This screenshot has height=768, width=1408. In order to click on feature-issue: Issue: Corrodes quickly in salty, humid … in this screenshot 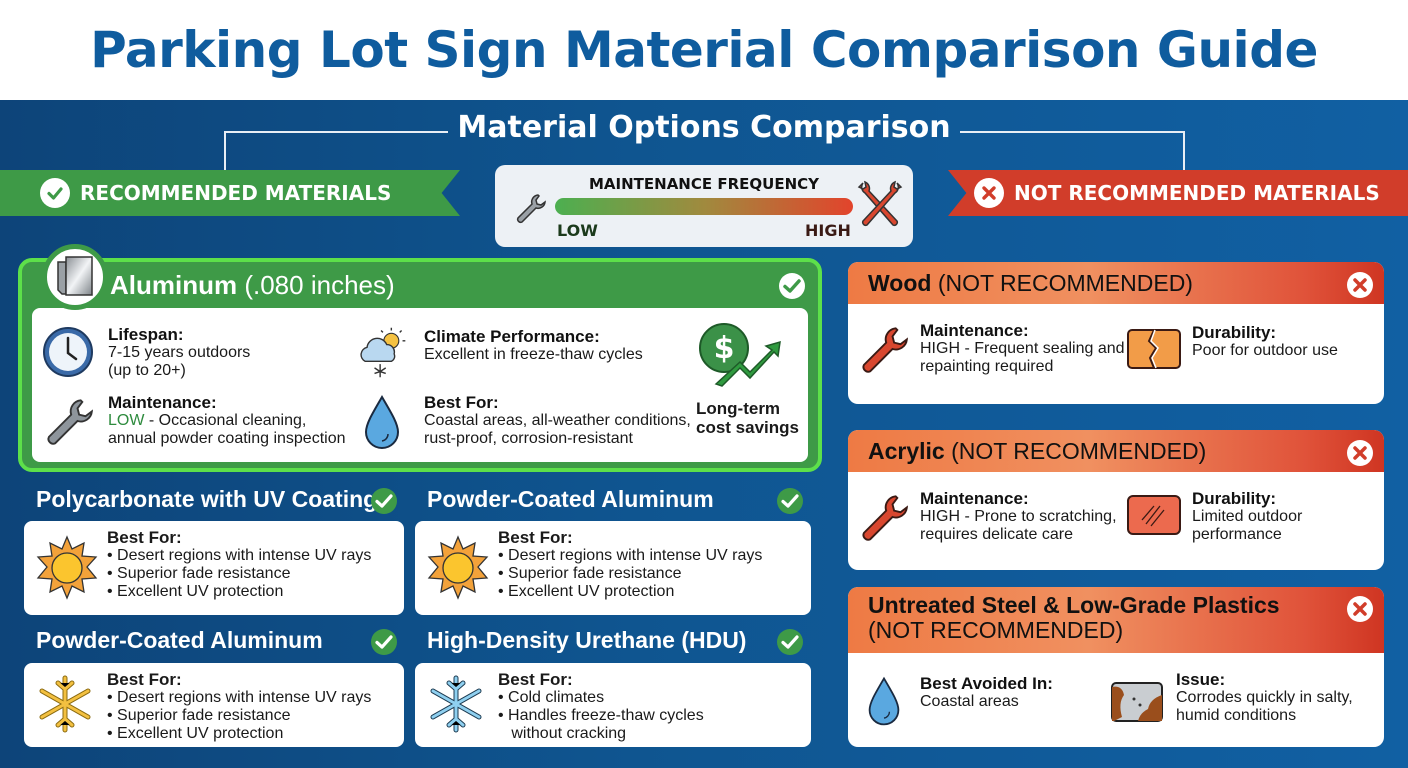, I will do `click(1231, 699)`.